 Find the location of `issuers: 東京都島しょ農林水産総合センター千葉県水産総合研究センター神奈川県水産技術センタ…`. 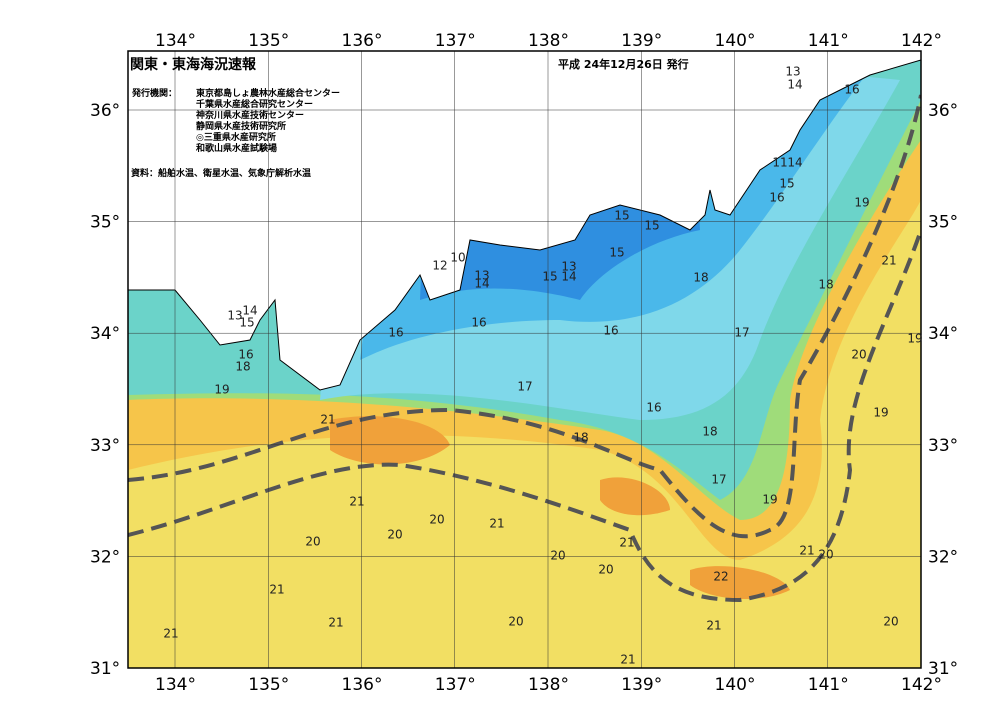

issuers: 東京都島しょ農林水産総合センター千葉県水産総合研究センター神奈川県水産技術センタ… is located at coordinates (267, 120).